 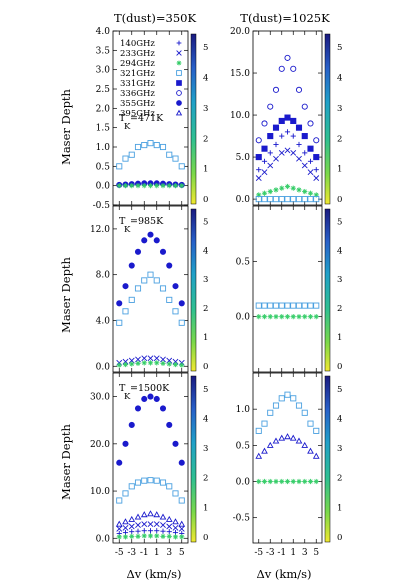 What do you see at coordinates (179, 103) in the screenshot?
I see `legend-marker-355GHz` at bounding box center [179, 103].